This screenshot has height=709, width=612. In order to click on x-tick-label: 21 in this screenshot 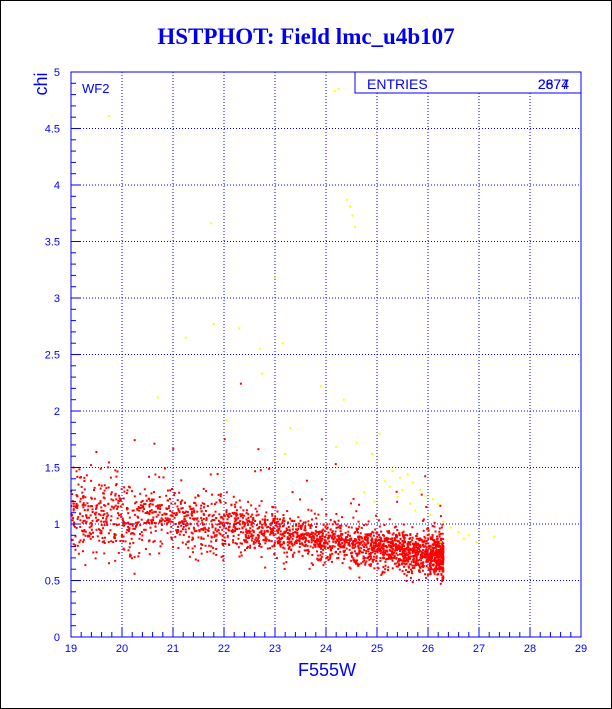, I will do `click(173, 649)`.